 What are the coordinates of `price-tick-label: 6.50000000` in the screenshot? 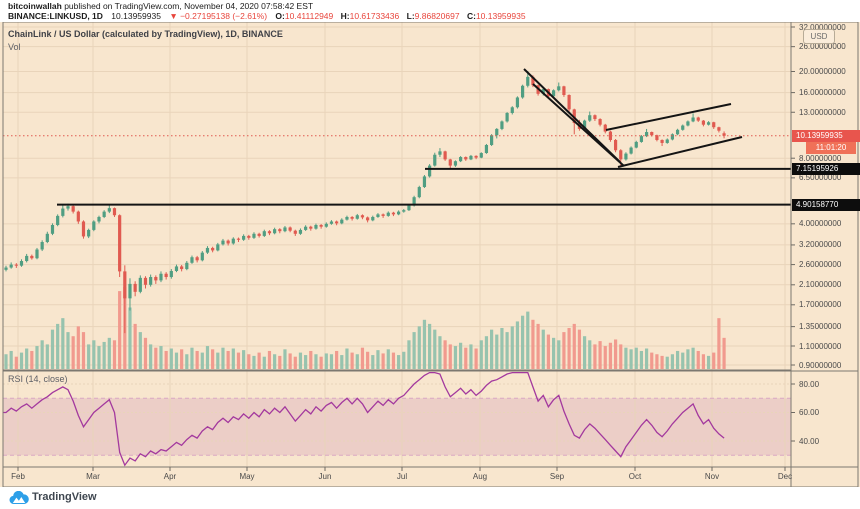 It's located at (820, 178).